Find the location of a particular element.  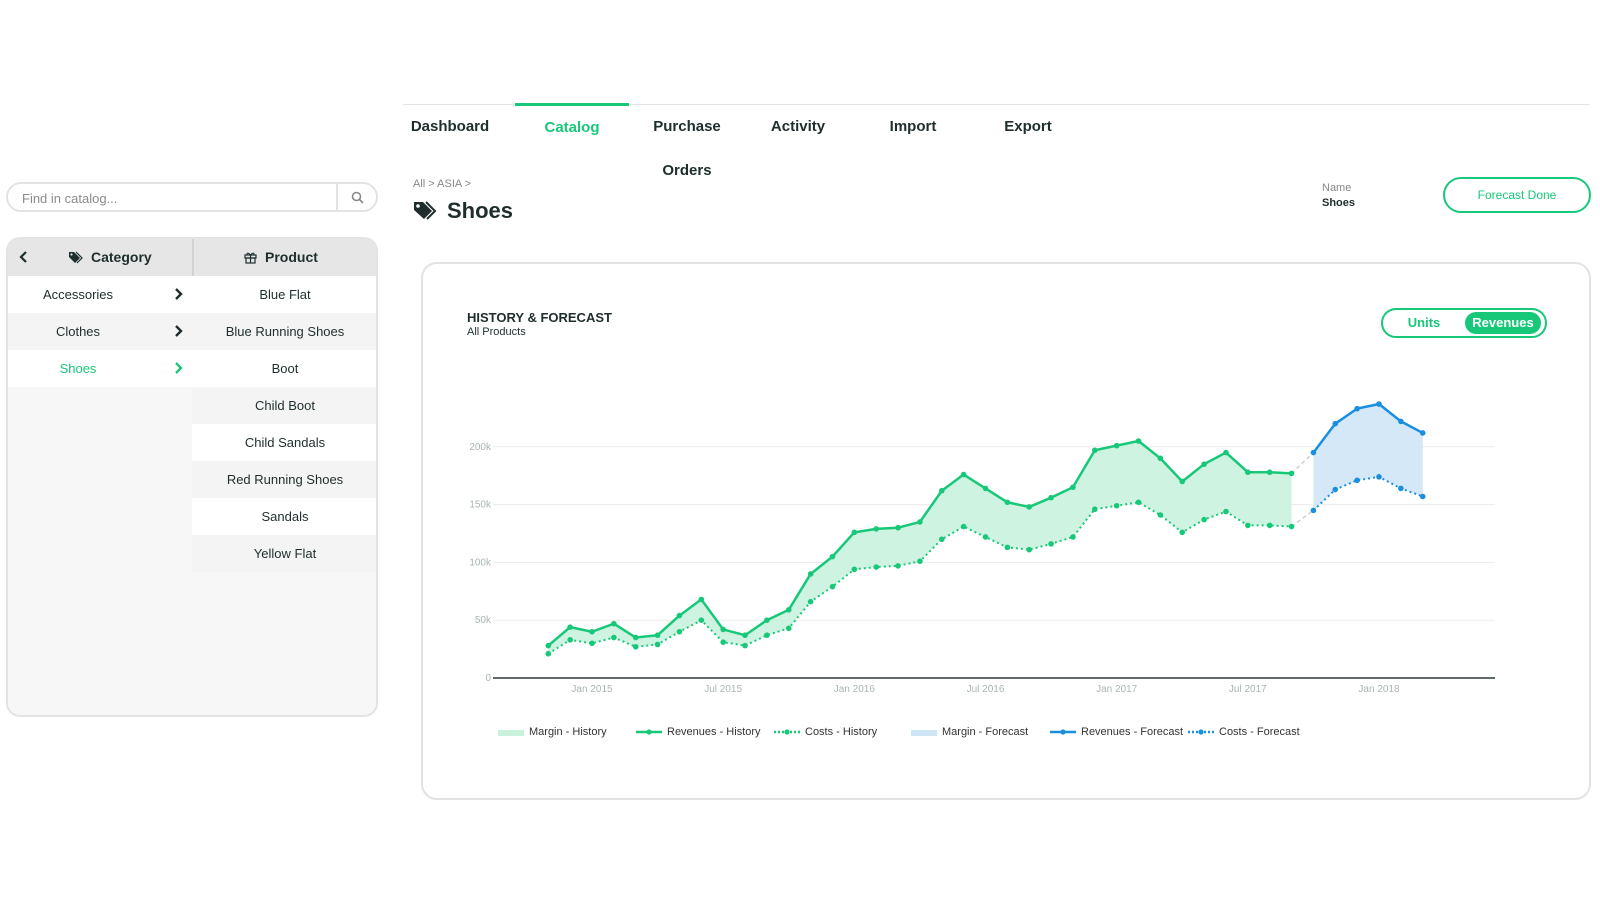

category-item-clothes: Clothes is located at coordinates (100, 331).